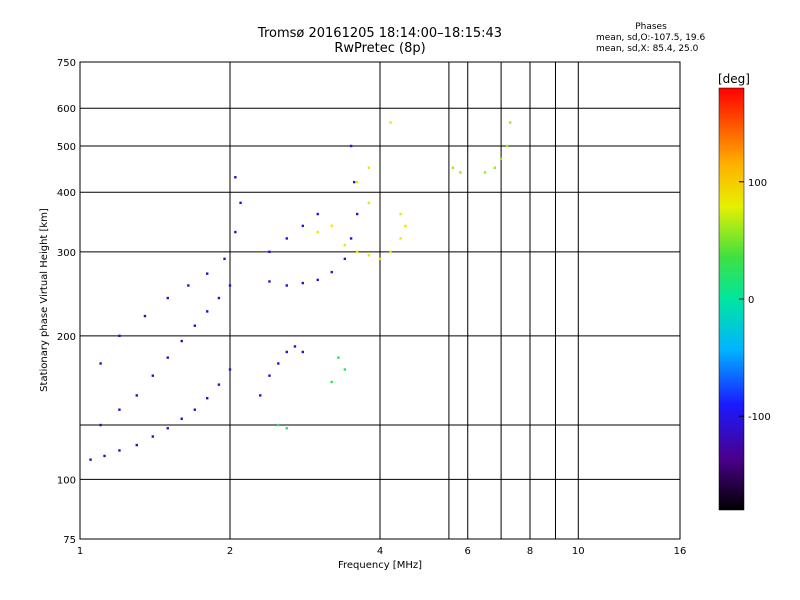  Describe the element at coordinates (578, 551) in the screenshot. I see `x-tick-label: 10` at that location.